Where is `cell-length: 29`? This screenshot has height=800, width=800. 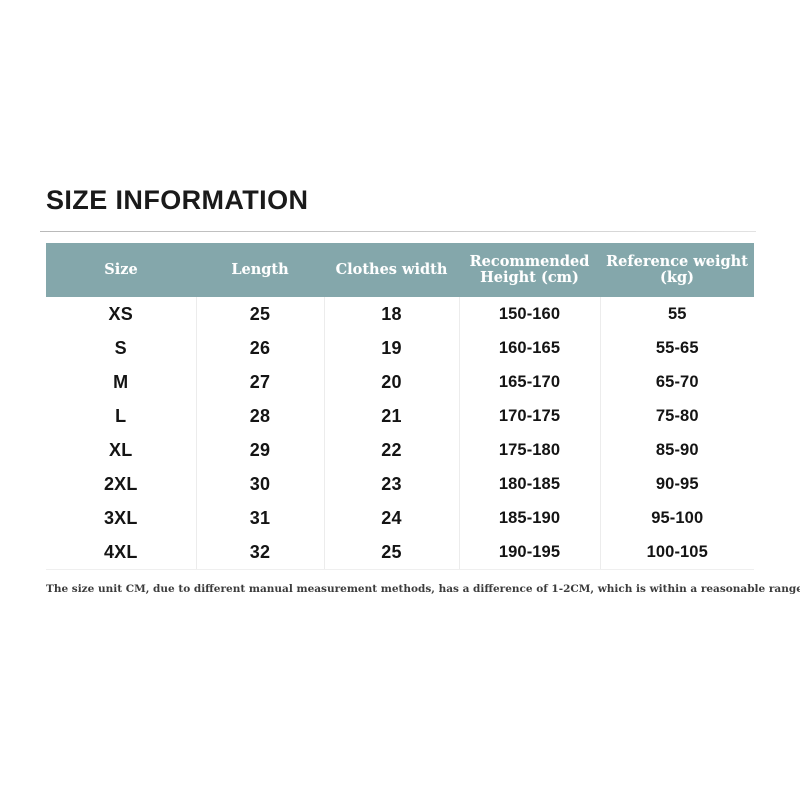 cell-length: 29 is located at coordinates (260, 450).